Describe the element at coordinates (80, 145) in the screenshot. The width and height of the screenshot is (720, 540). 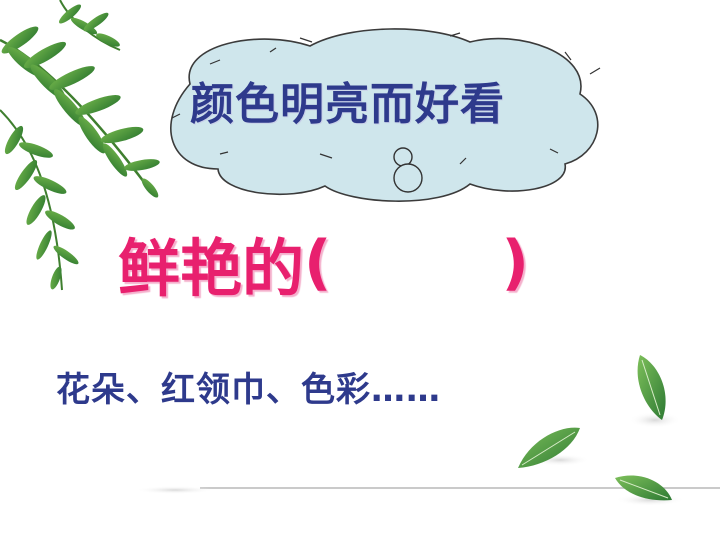
I see `fern-leaves-icon` at that location.